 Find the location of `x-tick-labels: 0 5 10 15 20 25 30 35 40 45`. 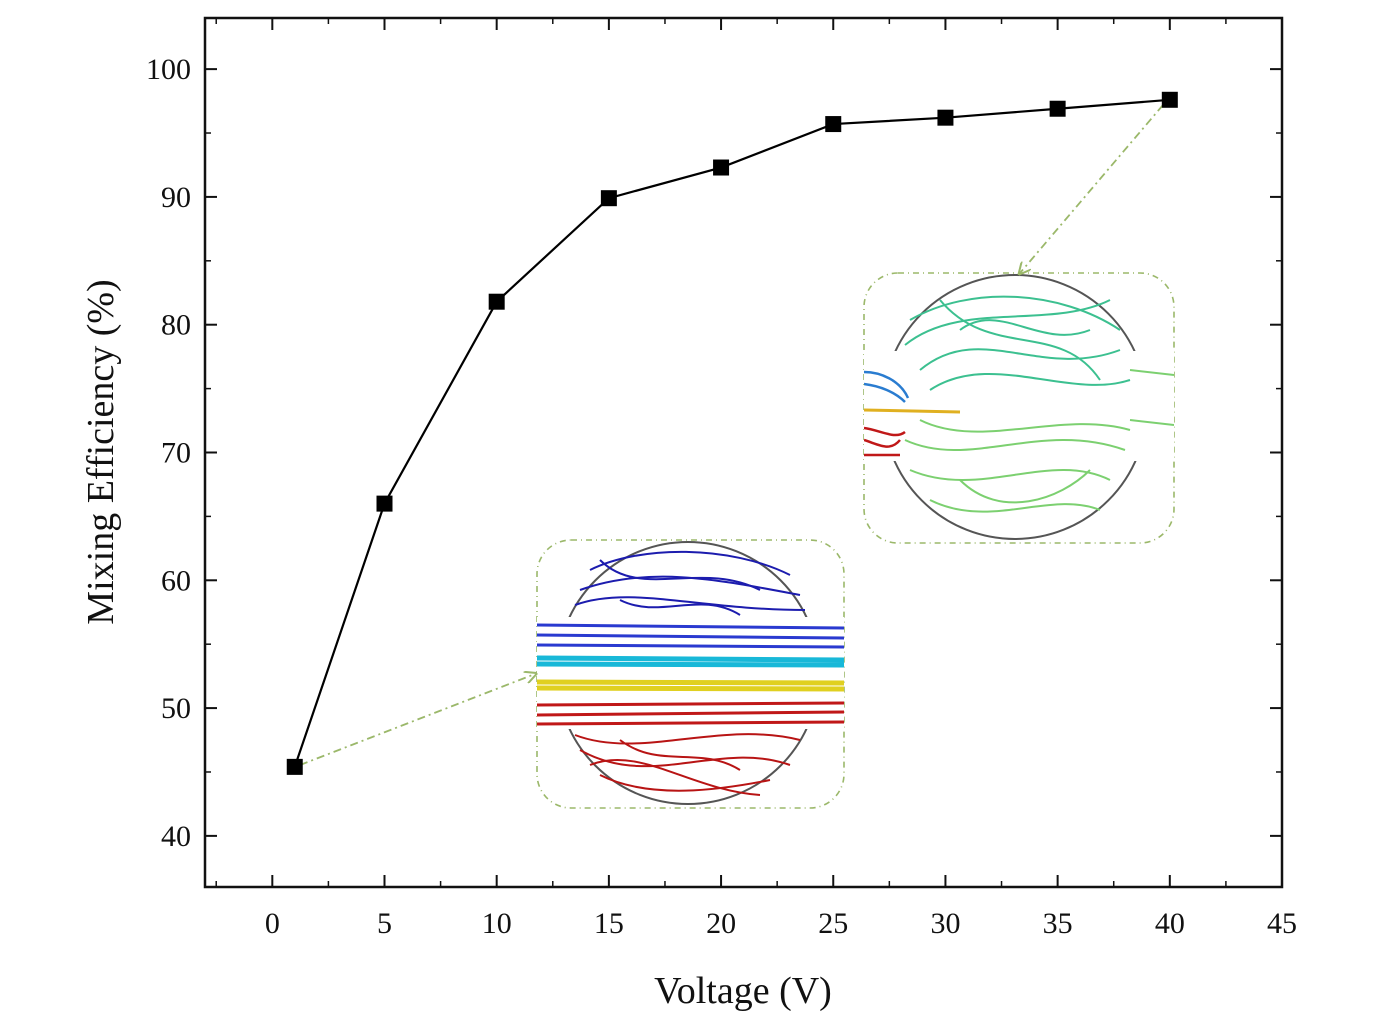

x-tick-labels: 0 5 10 15 20 25 30 35 40 45 is located at coordinates (781, 923).